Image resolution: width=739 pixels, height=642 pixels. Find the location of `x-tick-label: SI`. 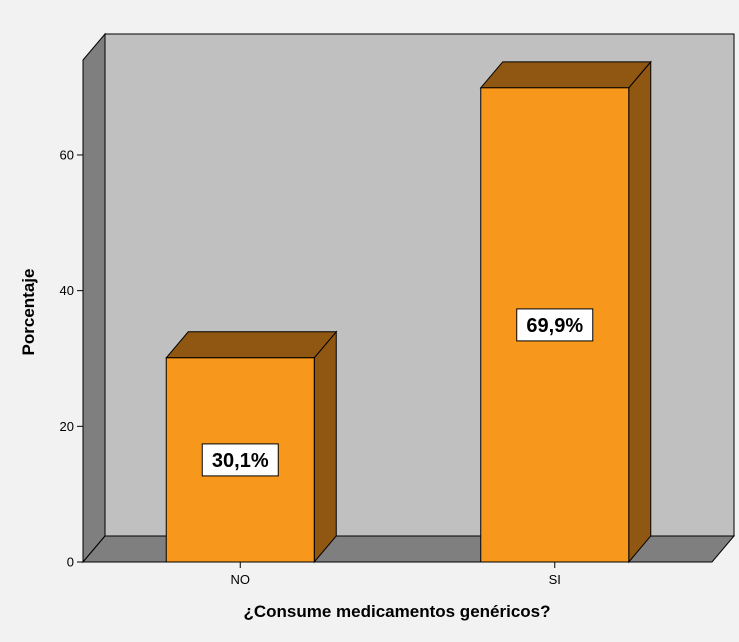

x-tick-label: SI is located at coordinates (555, 579).